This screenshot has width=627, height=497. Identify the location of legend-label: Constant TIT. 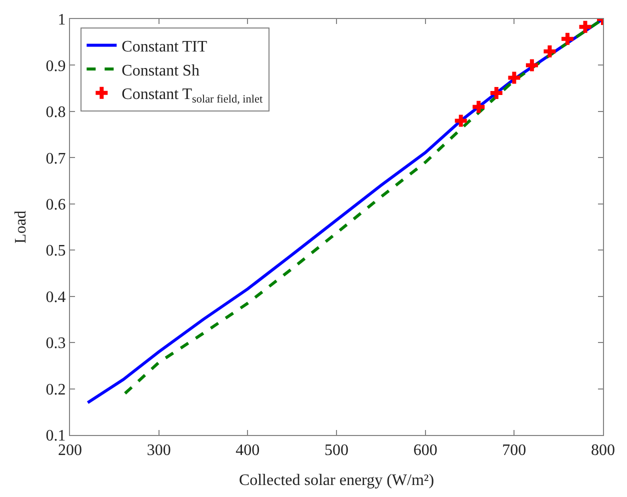
(165, 47).